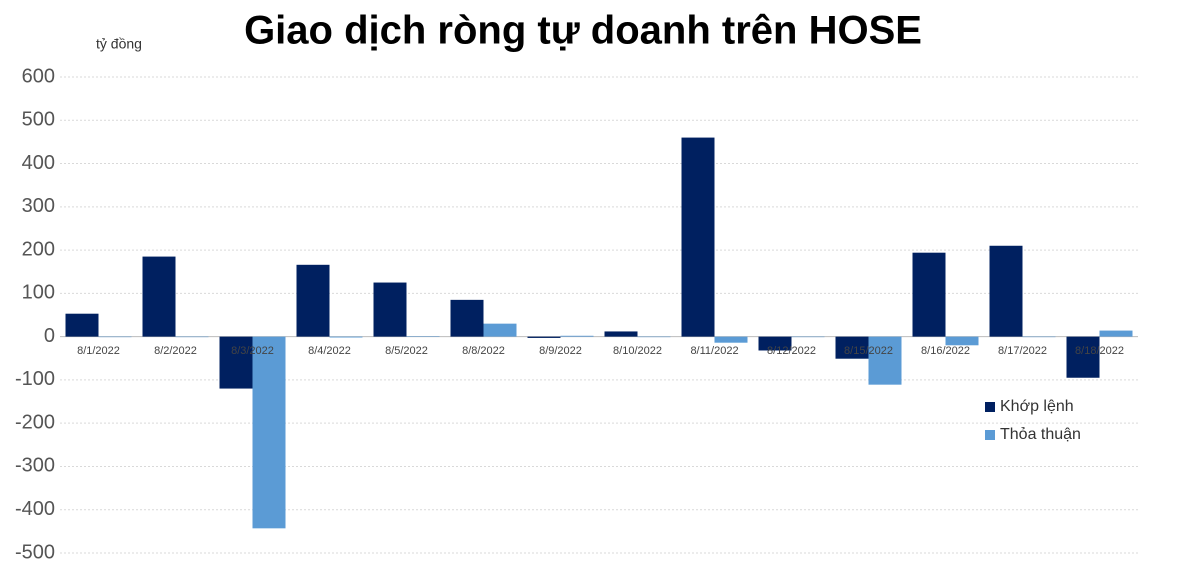 This screenshot has height=575, width=1200. I want to click on y-tick-label: -300, so click(35, 466).